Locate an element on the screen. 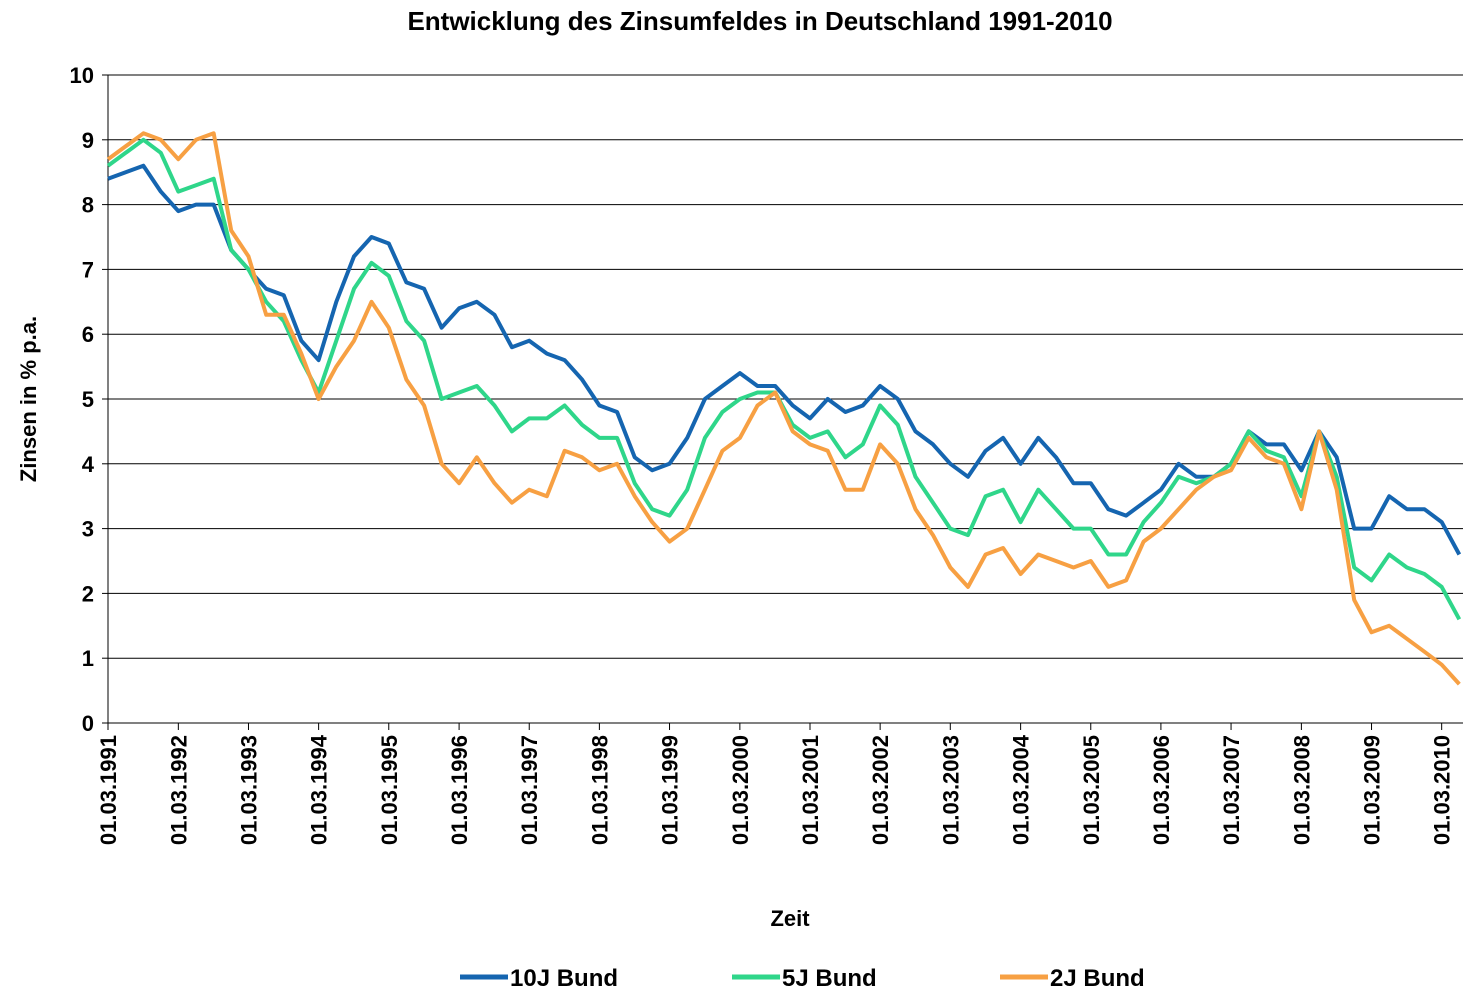 This screenshot has height=998, width=1464. y-tick-label: 6 is located at coordinates (88, 334).